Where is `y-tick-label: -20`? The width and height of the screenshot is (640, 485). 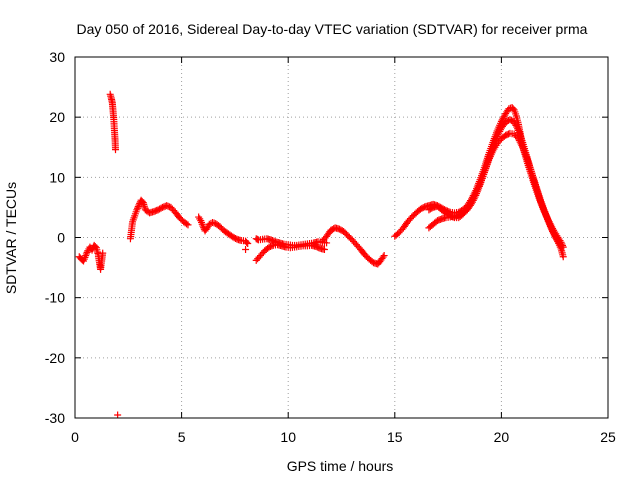
y-tick-label: -20 is located at coordinates (55, 358).